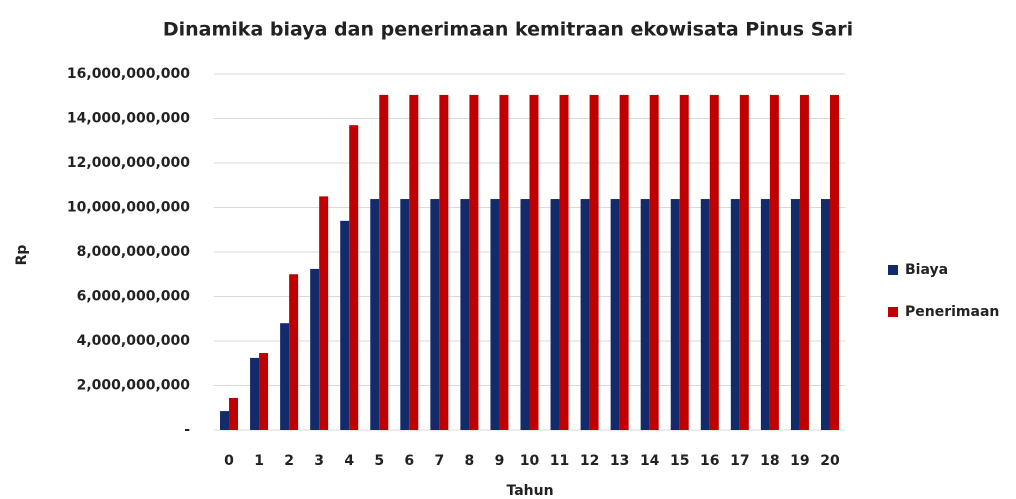 The image size is (1016, 499). What do you see at coordinates (926, 270) in the screenshot?
I see `legend-label: Biaya` at bounding box center [926, 270].